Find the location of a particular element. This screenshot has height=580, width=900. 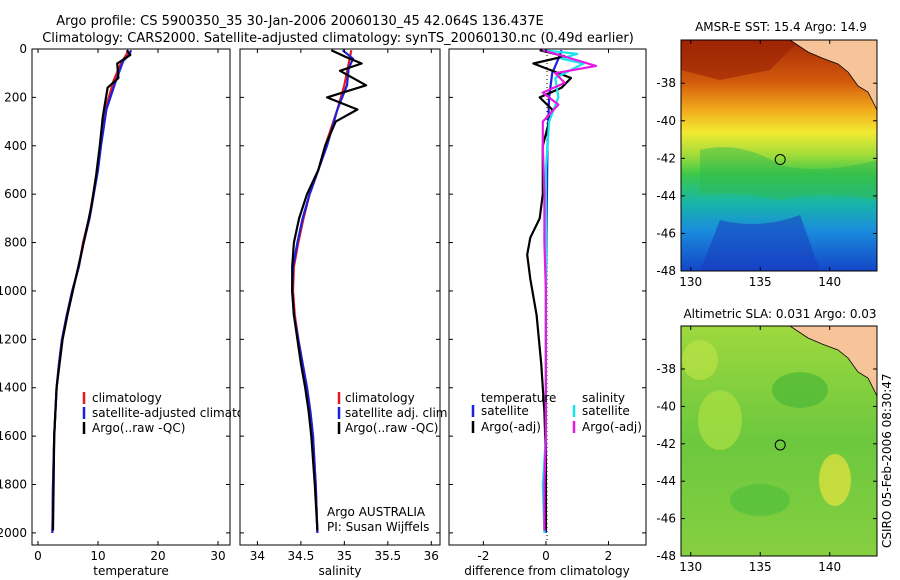

temperature-ytick-label: 200 is located at coordinates (15, 97).